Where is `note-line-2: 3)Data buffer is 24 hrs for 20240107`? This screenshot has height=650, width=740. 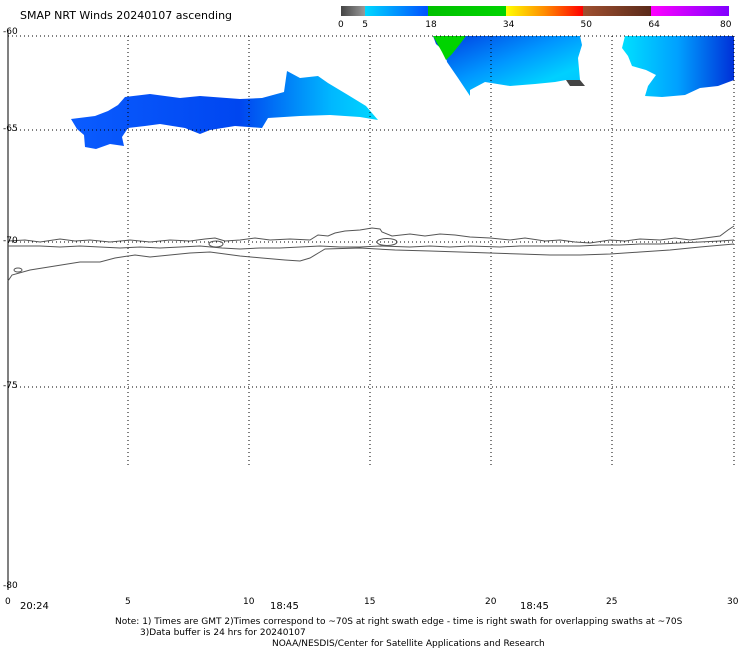
note-line-2: 3)Data buffer is 24 hrs for 20240107 is located at coordinates (223, 633).